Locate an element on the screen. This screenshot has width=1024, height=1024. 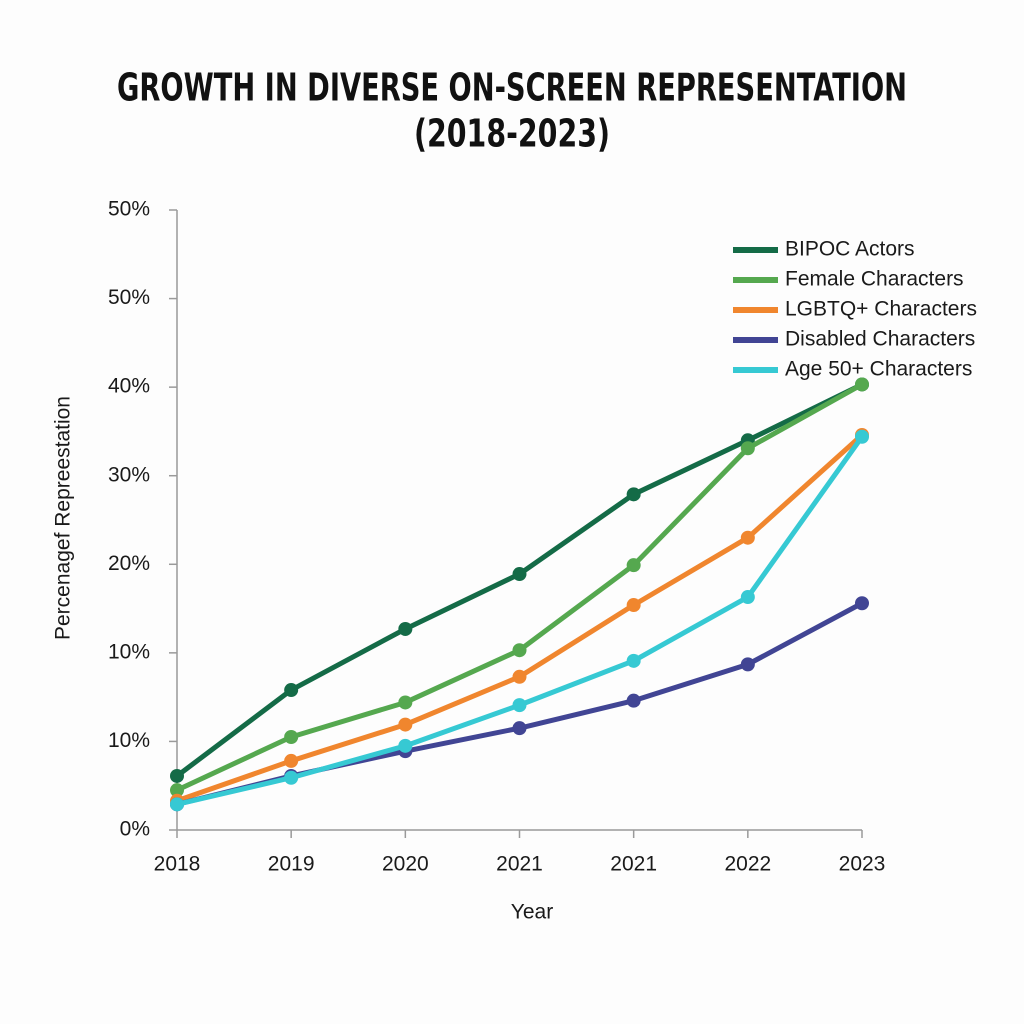
x-tick-label: 2018 is located at coordinates (177, 864).